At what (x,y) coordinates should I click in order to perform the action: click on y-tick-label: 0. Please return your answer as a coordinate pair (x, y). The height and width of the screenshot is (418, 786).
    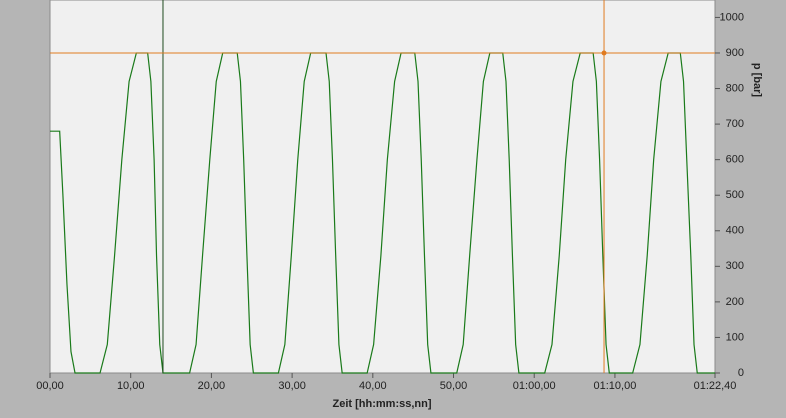
    Looking at the image, I should click on (741, 373).